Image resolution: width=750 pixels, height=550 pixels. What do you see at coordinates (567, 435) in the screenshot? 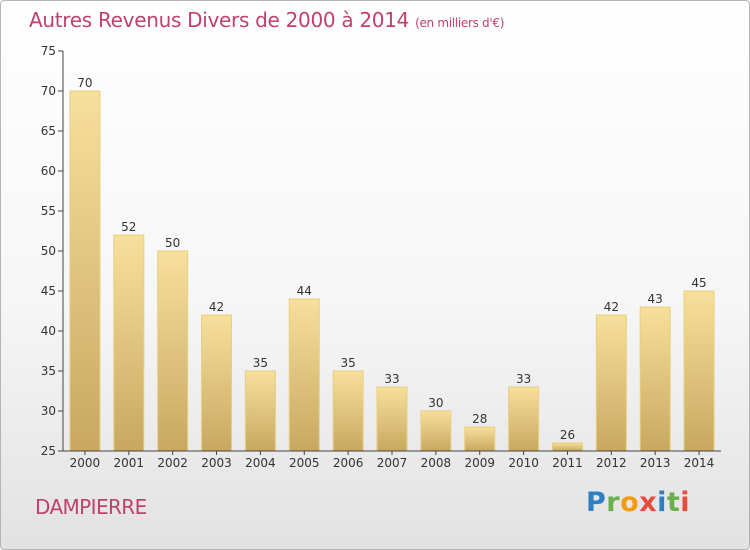
I see `bar-value-label: 26` at bounding box center [567, 435].